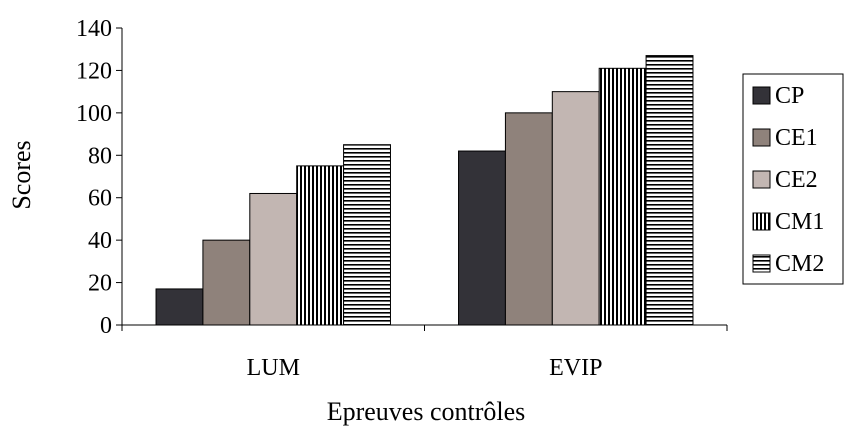 The image size is (845, 436). Describe the element at coordinates (100, 241) in the screenshot. I see `y-tick-label: 40` at that location.